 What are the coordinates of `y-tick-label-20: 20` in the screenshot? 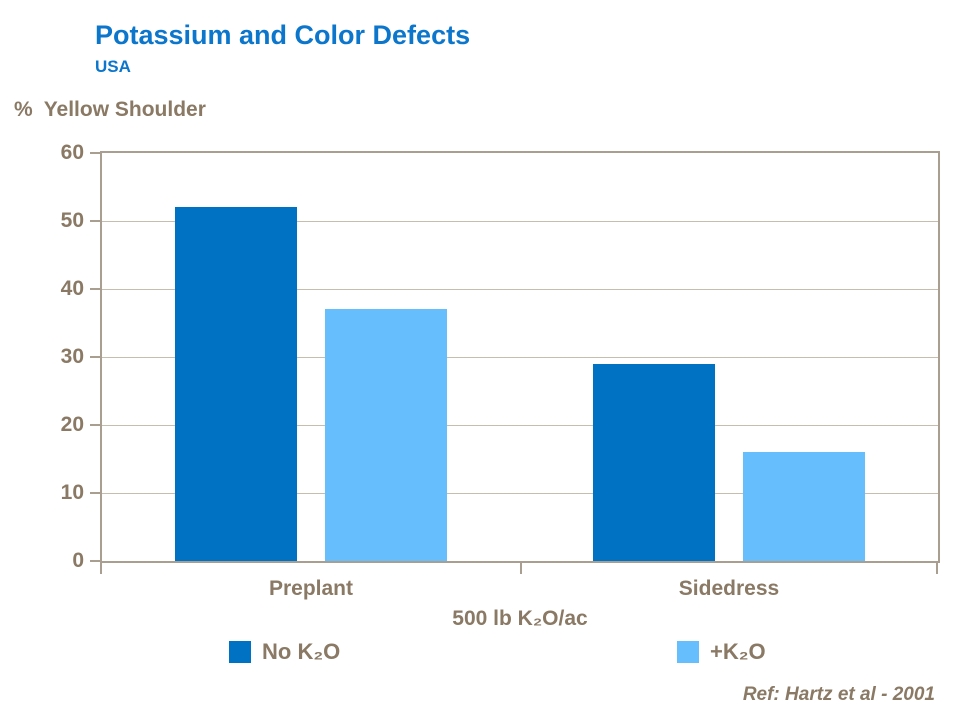 It's located at (72, 424).